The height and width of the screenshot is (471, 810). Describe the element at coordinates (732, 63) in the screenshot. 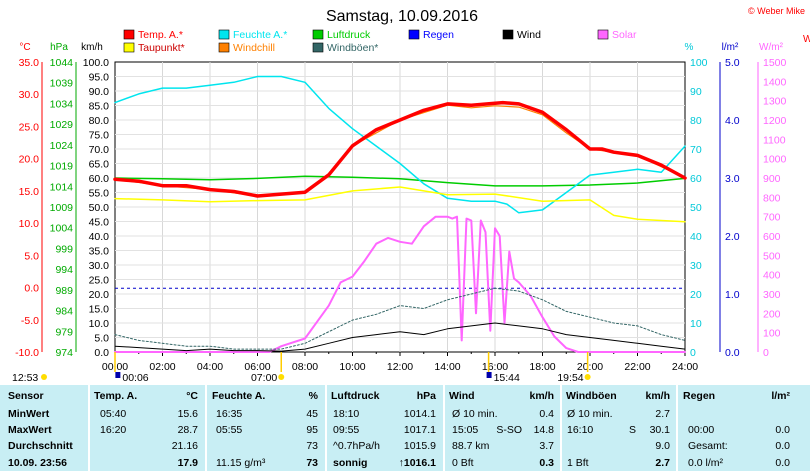

I see `rain-tick-label: 5.0` at that location.